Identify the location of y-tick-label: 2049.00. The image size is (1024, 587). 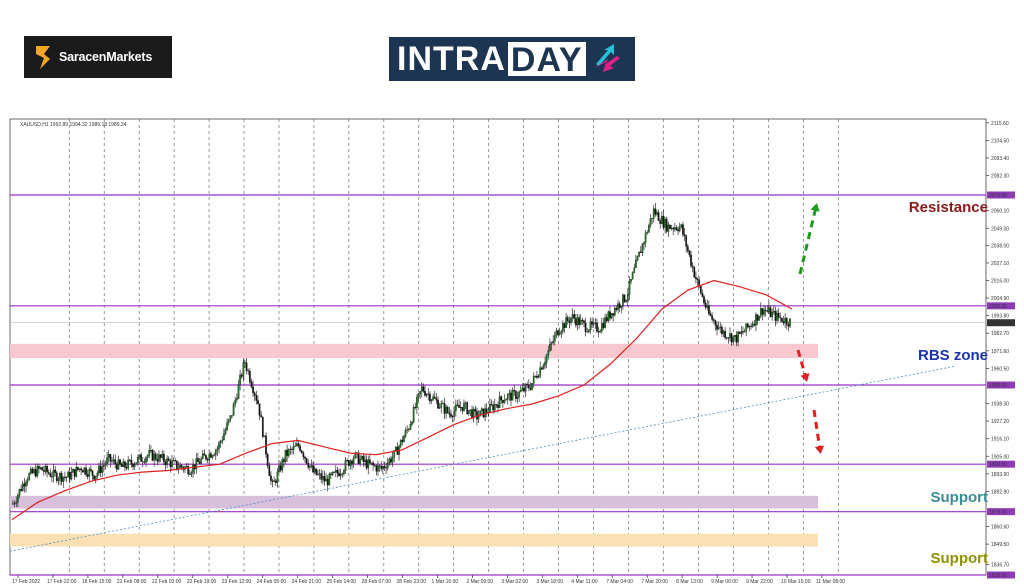
(1000, 229).